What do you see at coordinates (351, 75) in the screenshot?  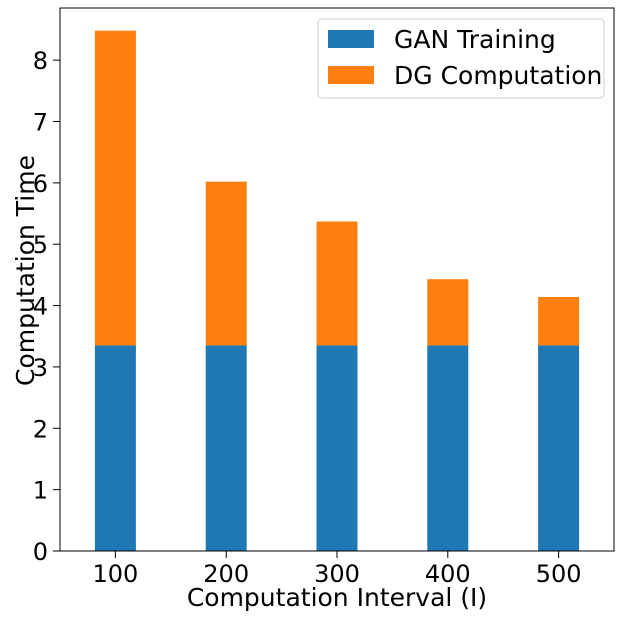 I see `legend-swatch-dg-computation` at bounding box center [351, 75].